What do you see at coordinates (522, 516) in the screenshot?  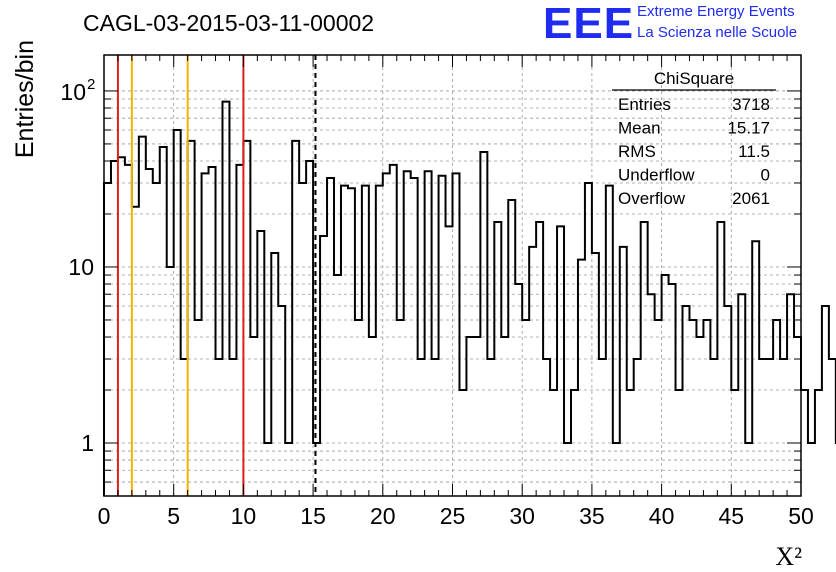 I see `x-tick-label: 30` at bounding box center [522, 516].